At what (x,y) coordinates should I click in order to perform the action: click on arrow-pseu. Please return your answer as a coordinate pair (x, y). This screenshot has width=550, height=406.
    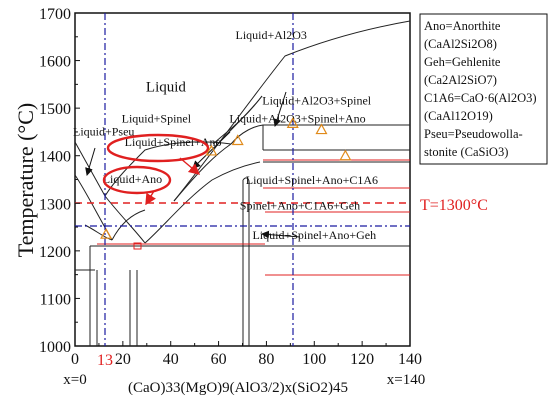
    Looking at the image, I should click on (90, 161).